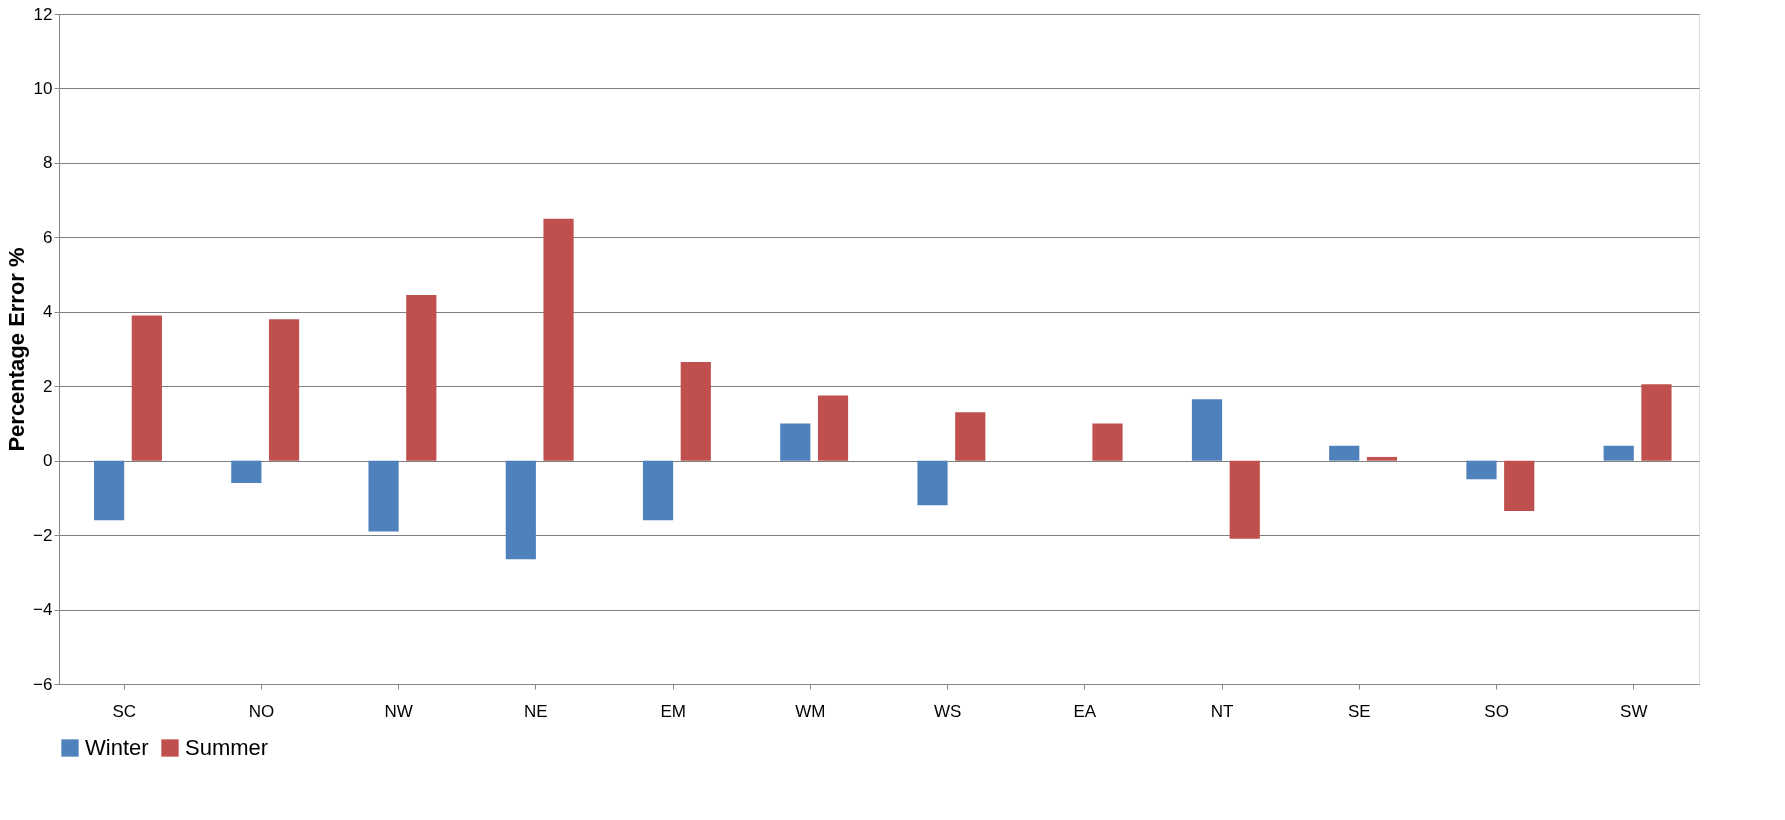  I want to click on y-axis-title: Percentage Error %, so click(17, 349).